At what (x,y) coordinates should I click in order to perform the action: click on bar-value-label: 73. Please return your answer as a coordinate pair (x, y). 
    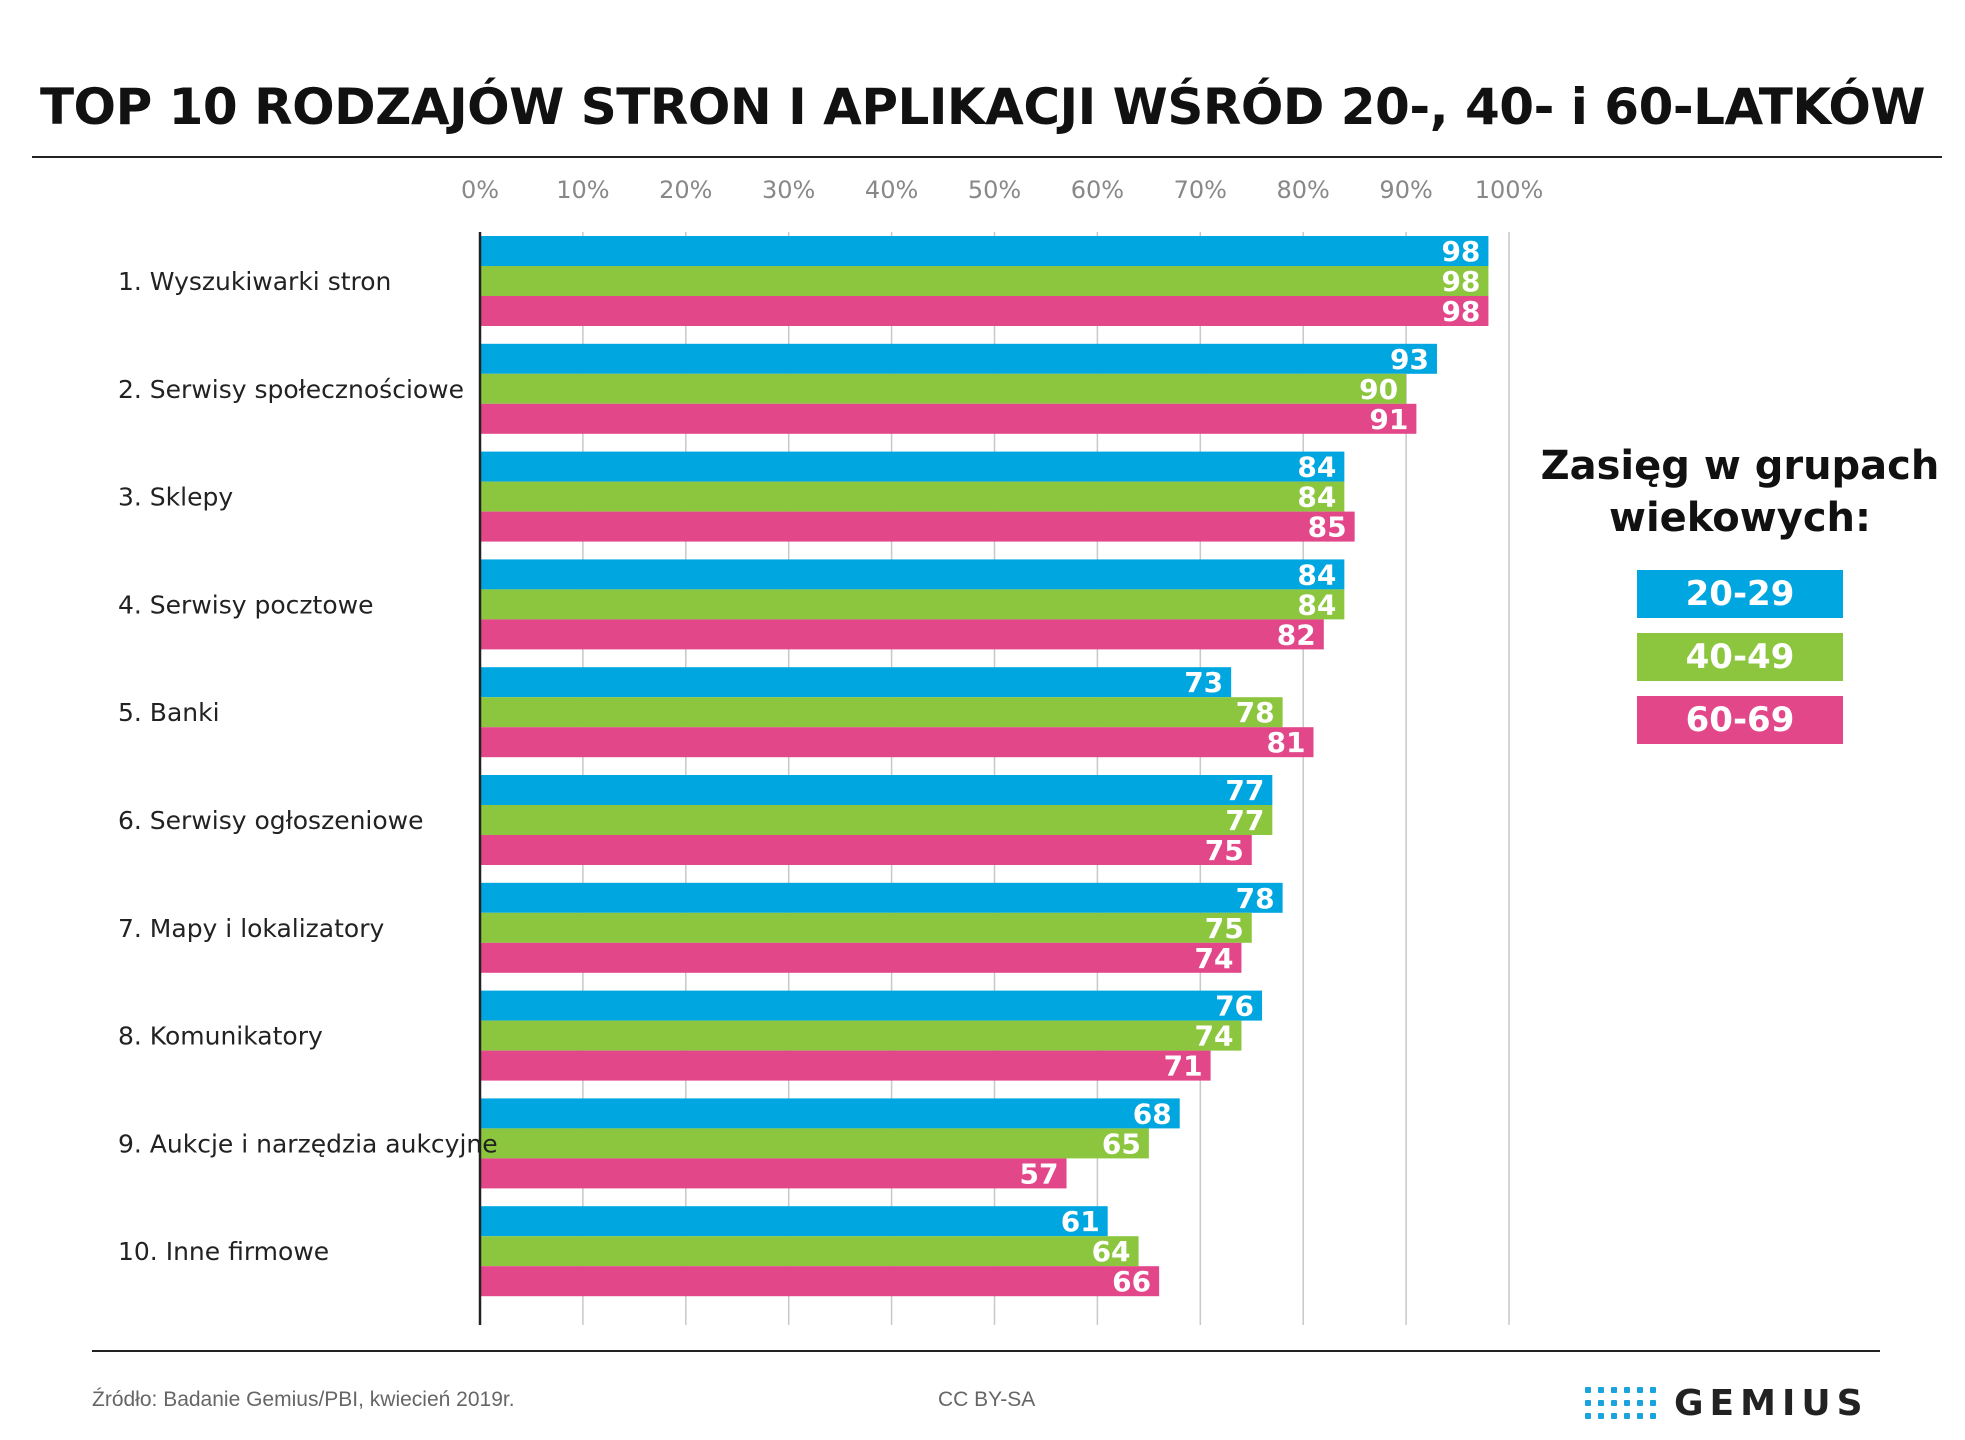
    Looking at the image, I should click on (1203, 682).